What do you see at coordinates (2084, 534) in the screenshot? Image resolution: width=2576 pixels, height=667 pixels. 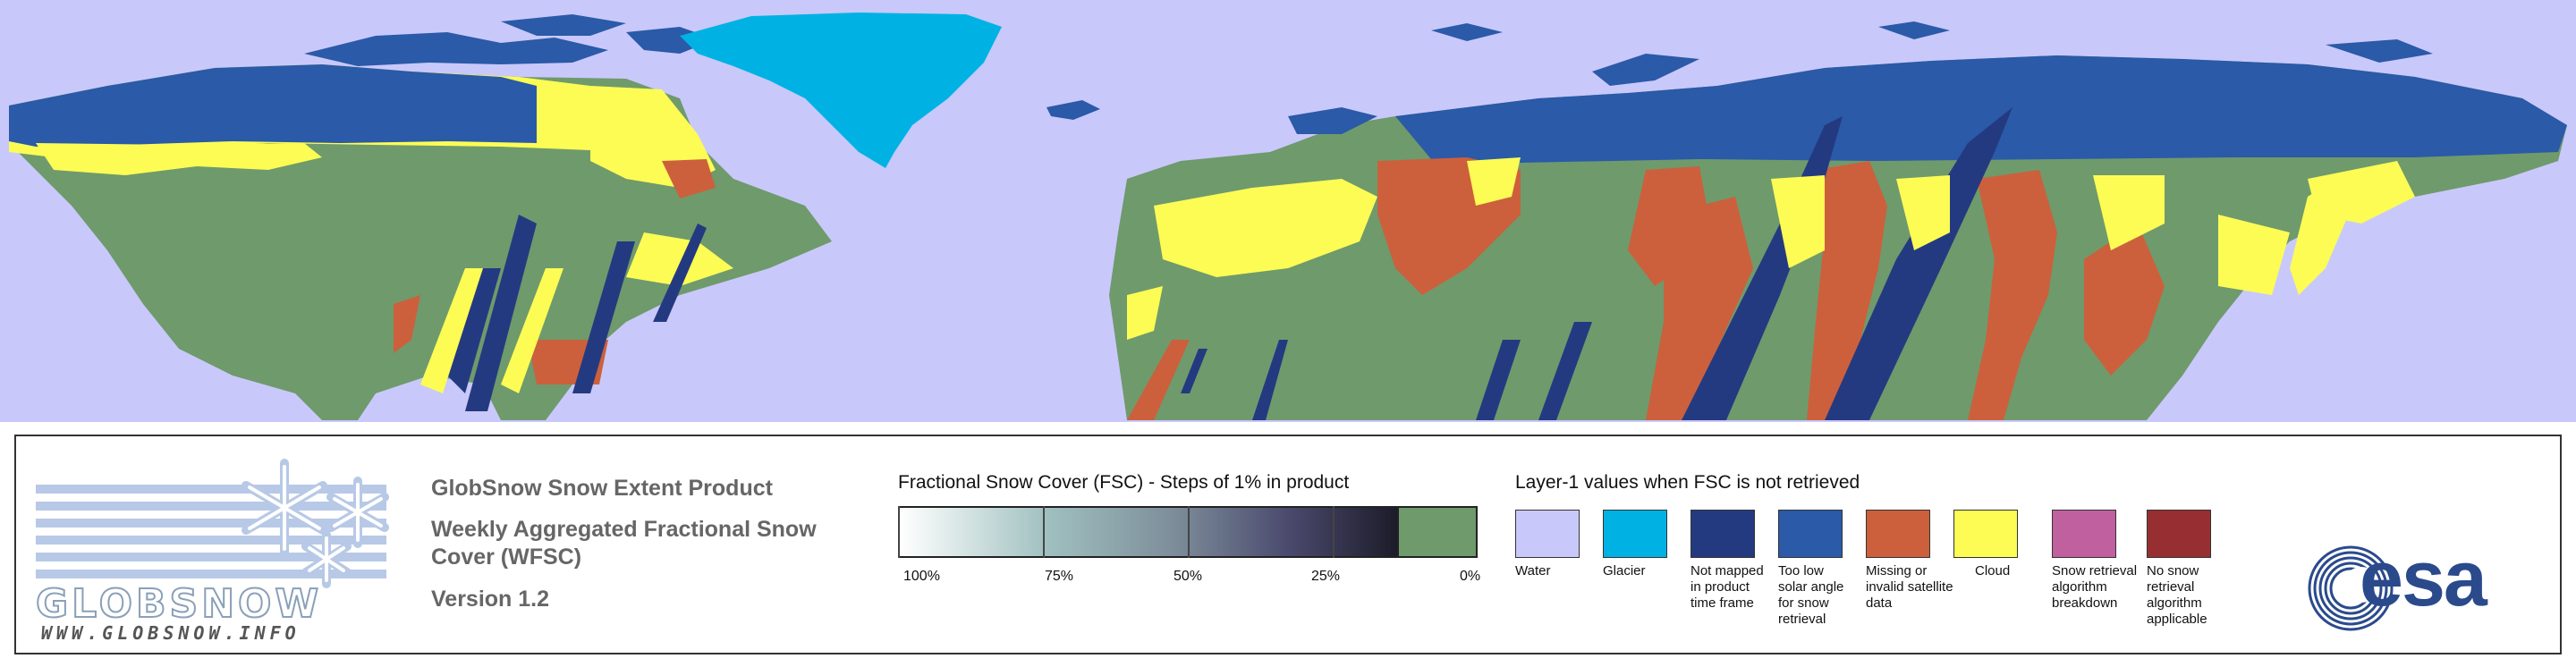 I see `swatch-algorithm-breakdown` at bounding box center [2084, 534].